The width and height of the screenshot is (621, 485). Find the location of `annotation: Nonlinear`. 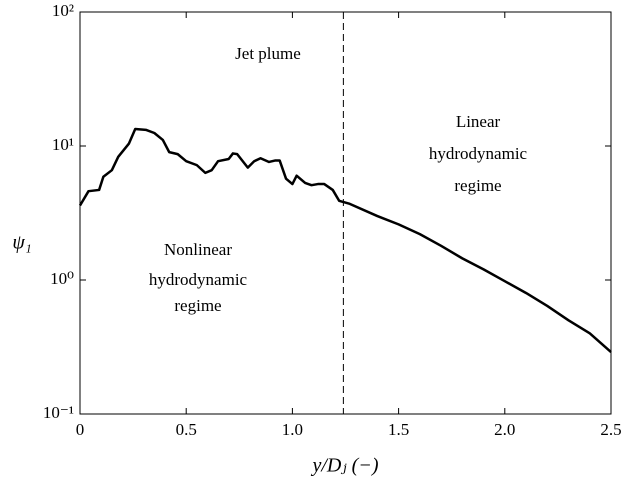

annotation: Nonlinear is located at coordinates (198, 249).